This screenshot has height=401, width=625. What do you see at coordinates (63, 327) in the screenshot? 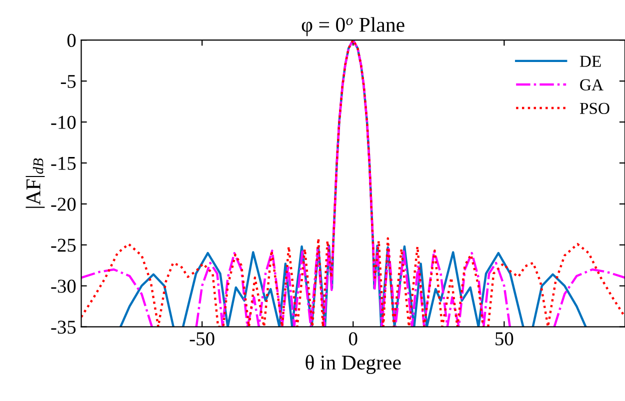
I see `y-tick-label: -35` at bounding box center [63, 327].